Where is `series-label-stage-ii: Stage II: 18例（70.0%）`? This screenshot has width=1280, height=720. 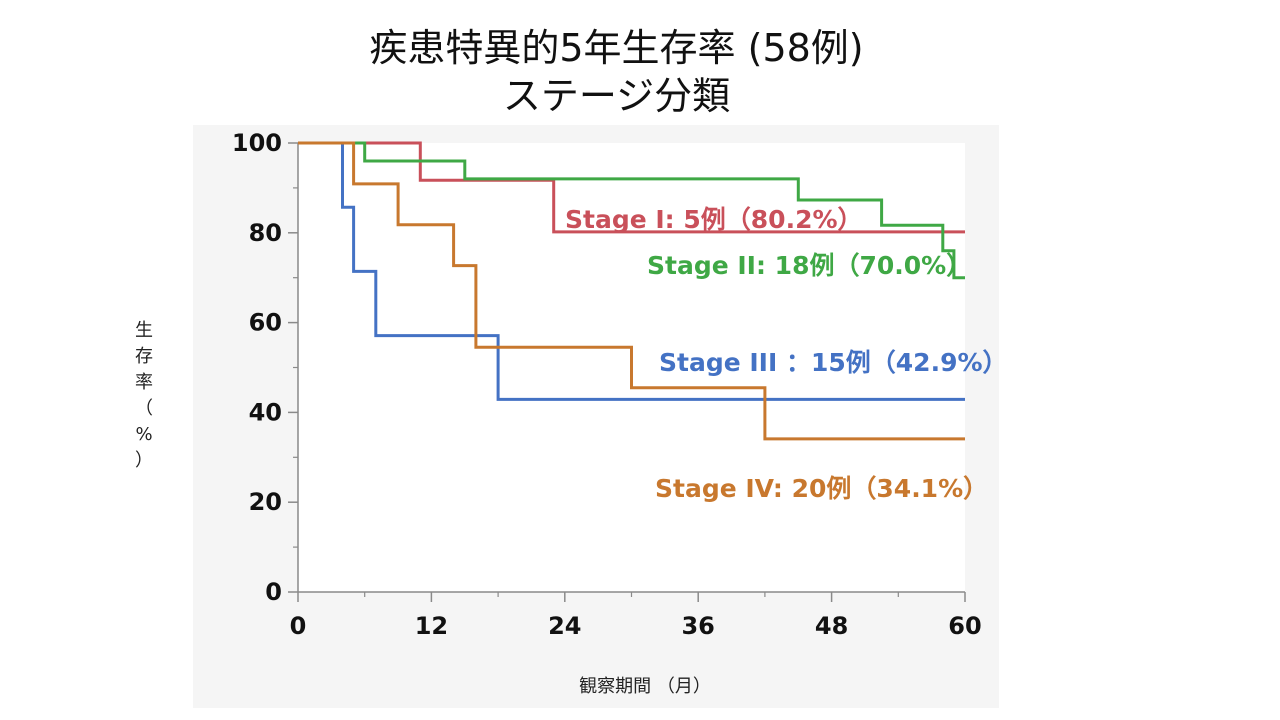 series-label-stage-ii: Stage II: 18例（70.0%） is located at coordinates (809, 265).